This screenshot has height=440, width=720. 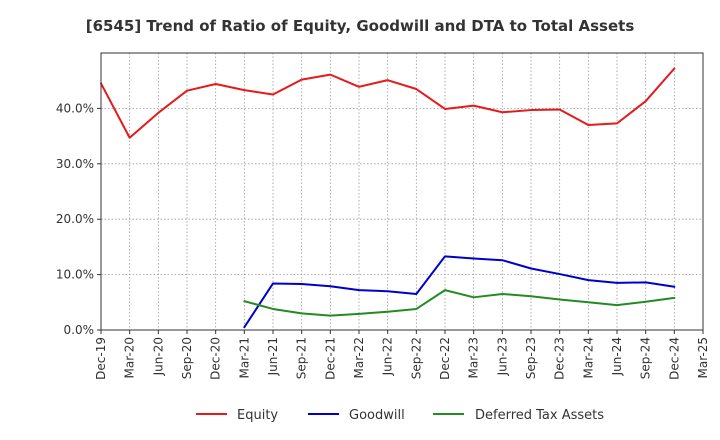 I want to click on legend: Equity Goodwill Deferred Tax Assets, so click(x=400, y=415).